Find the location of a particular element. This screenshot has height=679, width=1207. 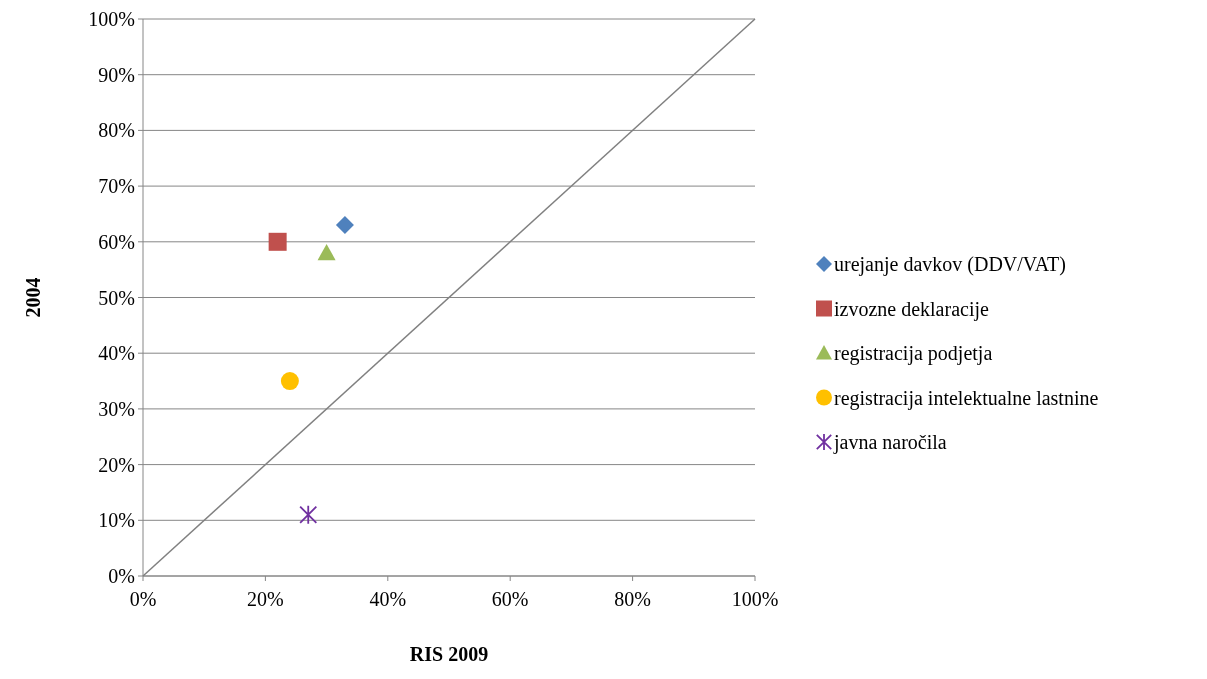

y-tick-label: 70% is located at coordinates (116, 186).